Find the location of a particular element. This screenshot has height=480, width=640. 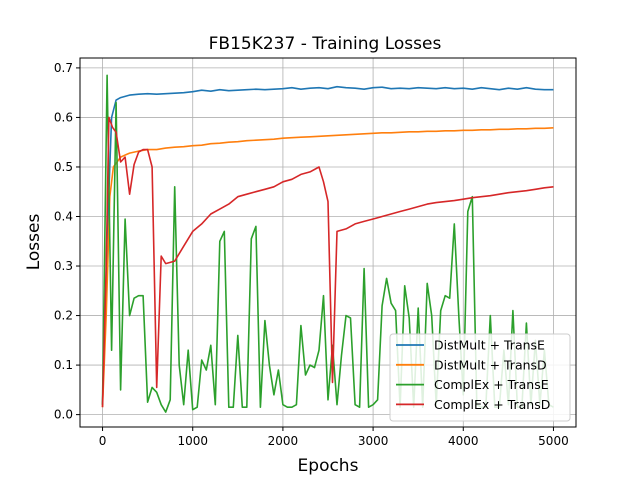

y-tick-label: 0.7 is located at coordinates (63, 68).